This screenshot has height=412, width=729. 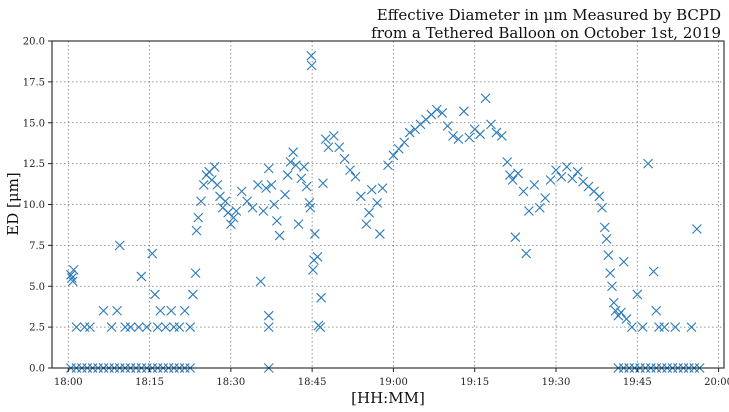 I want to click on y-tick-label: 10.0, so click(x=34, y=205).